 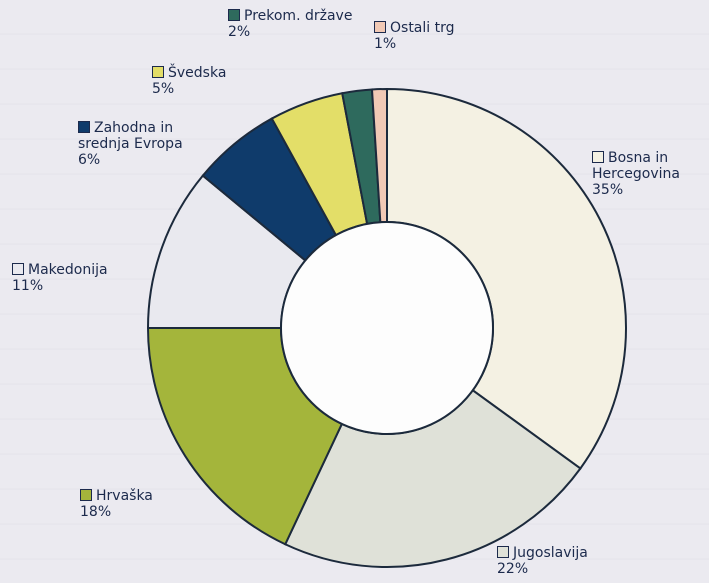 I want to click on wedge-label: Jugoslavija 22%, so click(x=542, y=561).